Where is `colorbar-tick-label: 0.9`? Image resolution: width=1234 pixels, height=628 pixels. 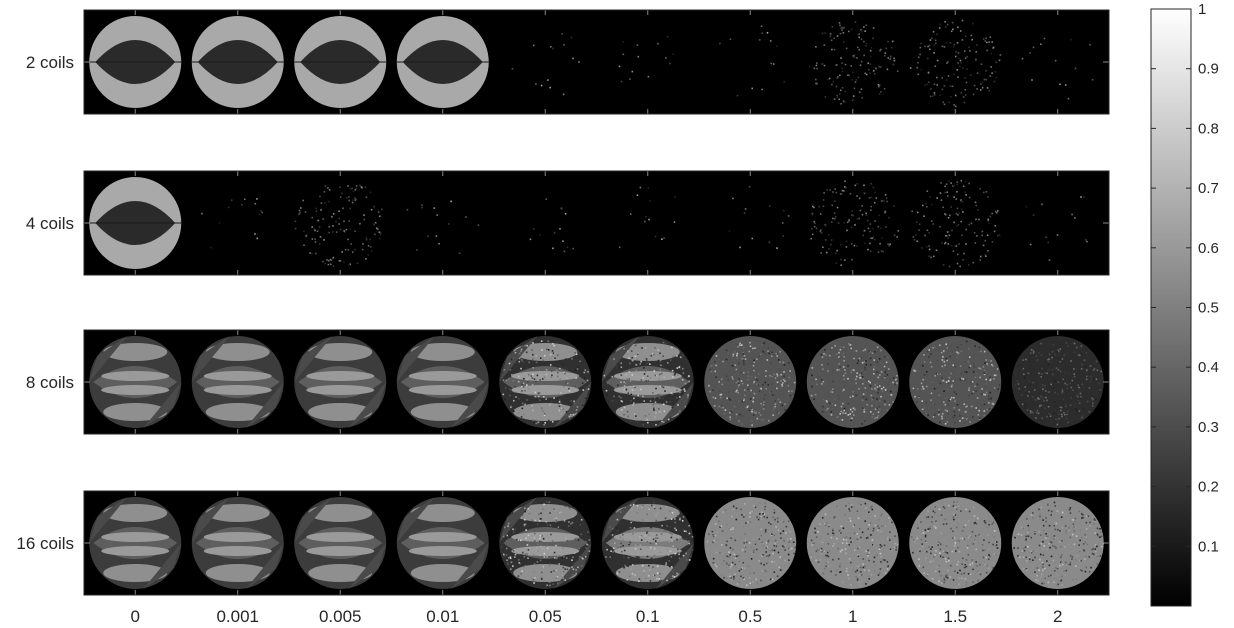
colorbar-tick-label: 0.9 is located at coordinates (1208, 69).